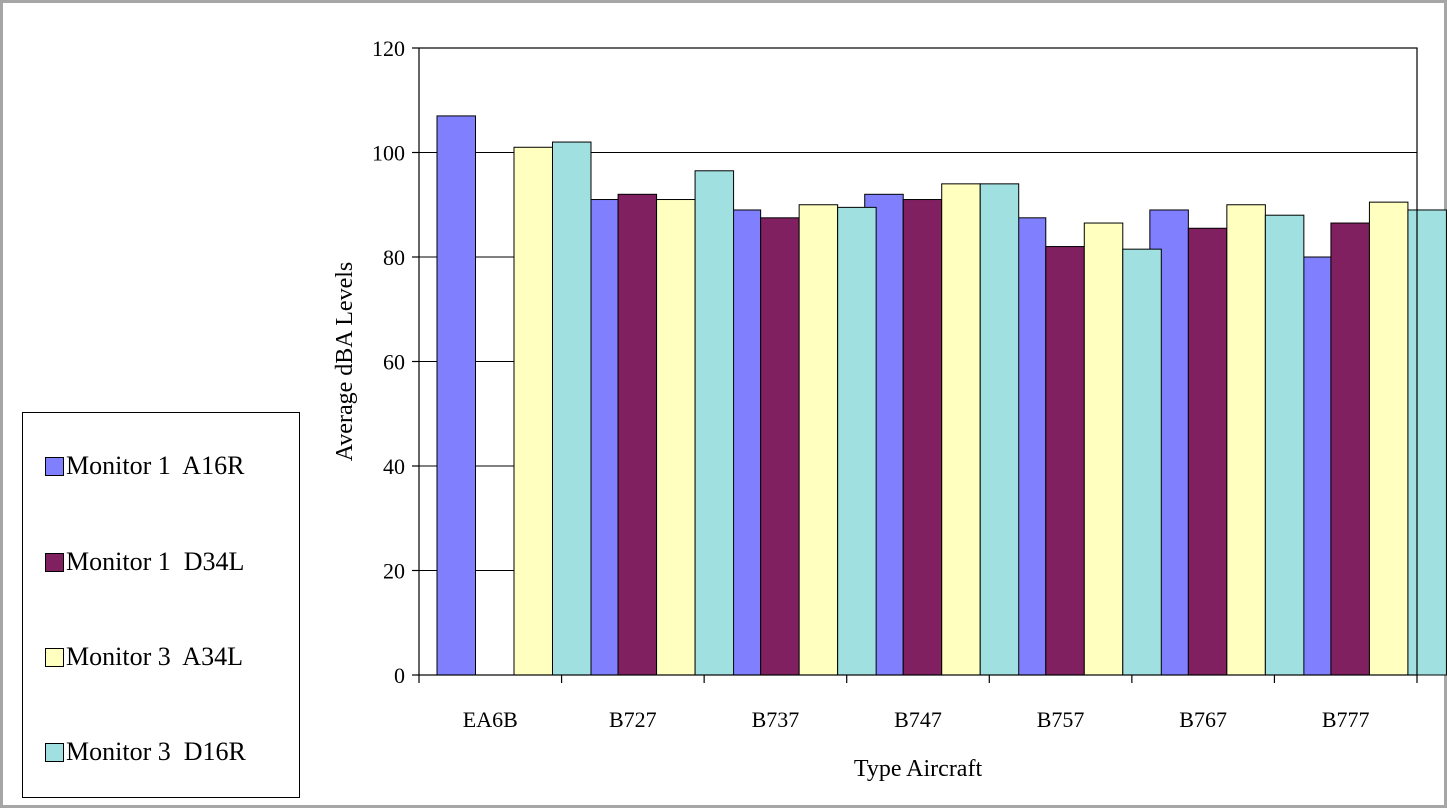 The image size is (1447, 808). I want to click on y-tick-label: 100, so click(388, 153).